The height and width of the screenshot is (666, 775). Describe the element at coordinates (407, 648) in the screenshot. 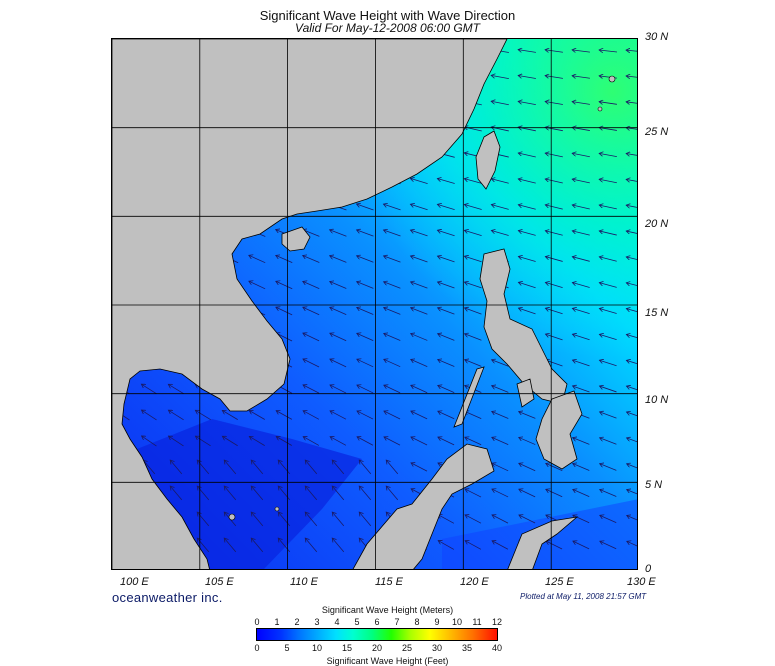

I see `colorbar-feet-tick: 25` at that location.